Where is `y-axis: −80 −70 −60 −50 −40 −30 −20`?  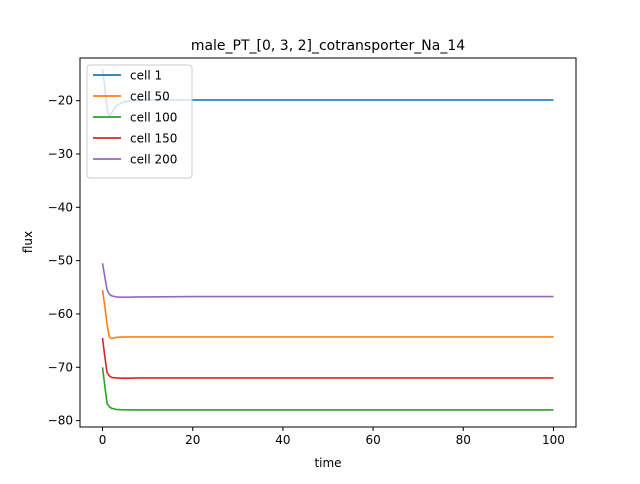
y-axis: −80 −70 −60 −50 −40 −30 −20 is located at coordinates (64, 261).